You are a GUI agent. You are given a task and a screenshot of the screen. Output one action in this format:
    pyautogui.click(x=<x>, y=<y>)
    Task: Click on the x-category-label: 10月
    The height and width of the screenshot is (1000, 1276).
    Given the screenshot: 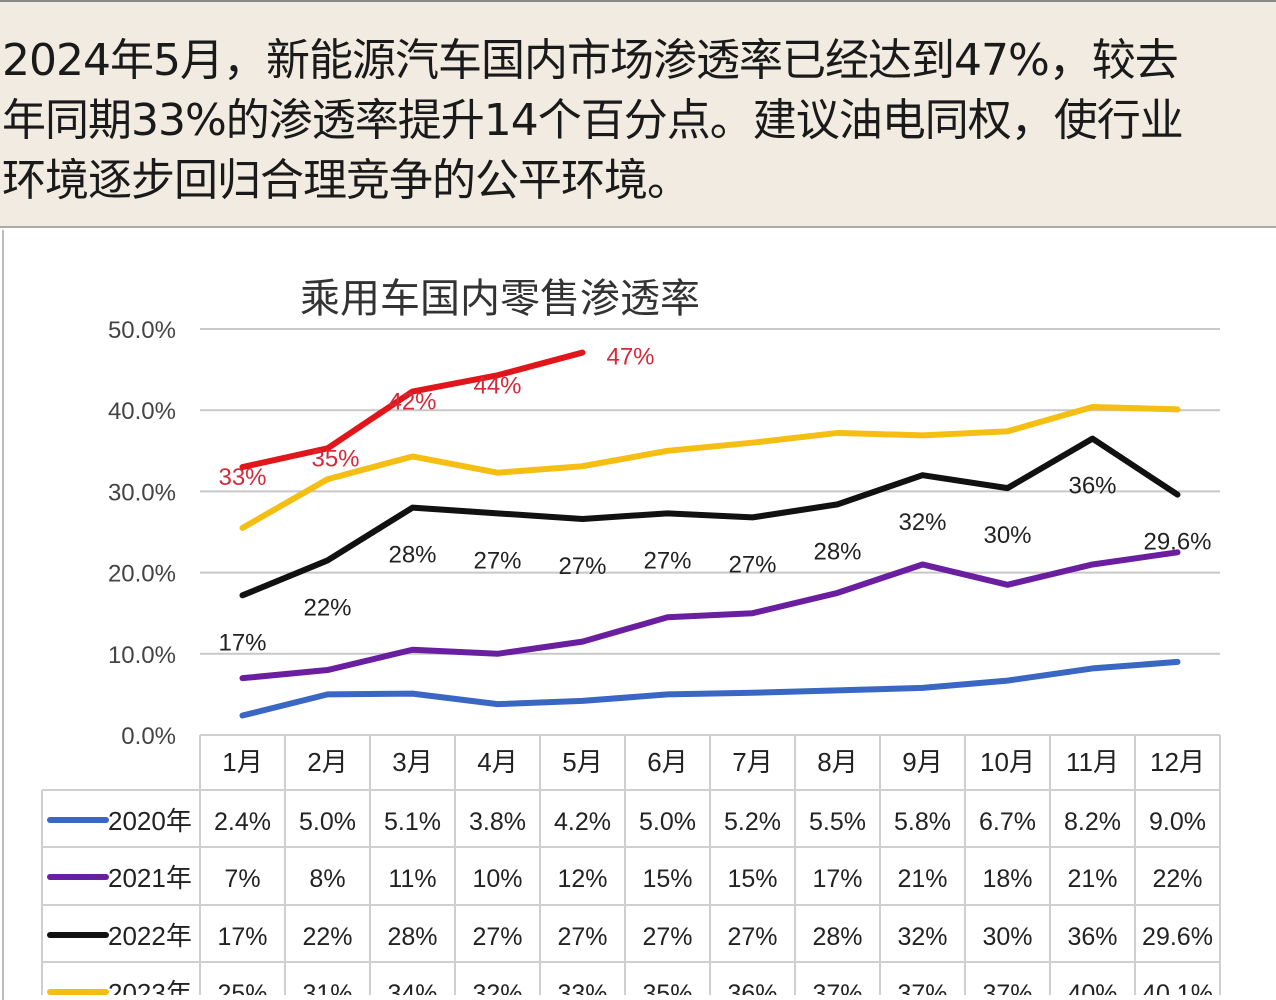 What is the action you would take?
    pyautogui.click(x=1007, y=762)
    